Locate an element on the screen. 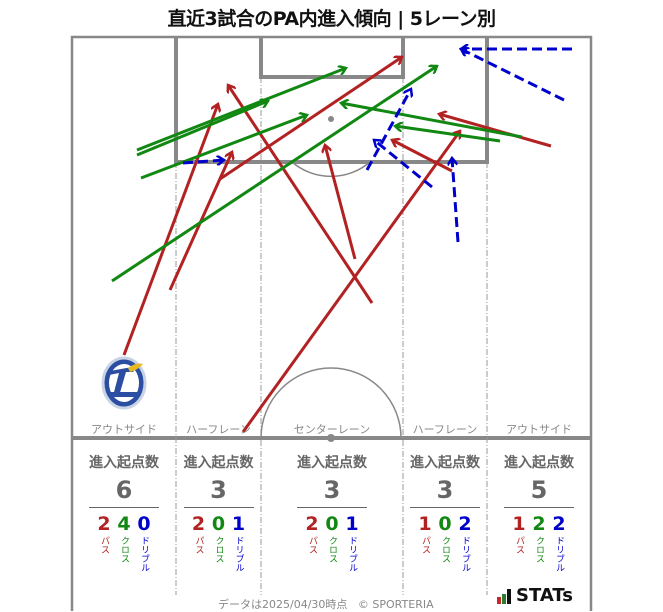 The width and height of the screenshot is (663, 612). lane-label-center: センターレーン is located at coordinates (332, 429).